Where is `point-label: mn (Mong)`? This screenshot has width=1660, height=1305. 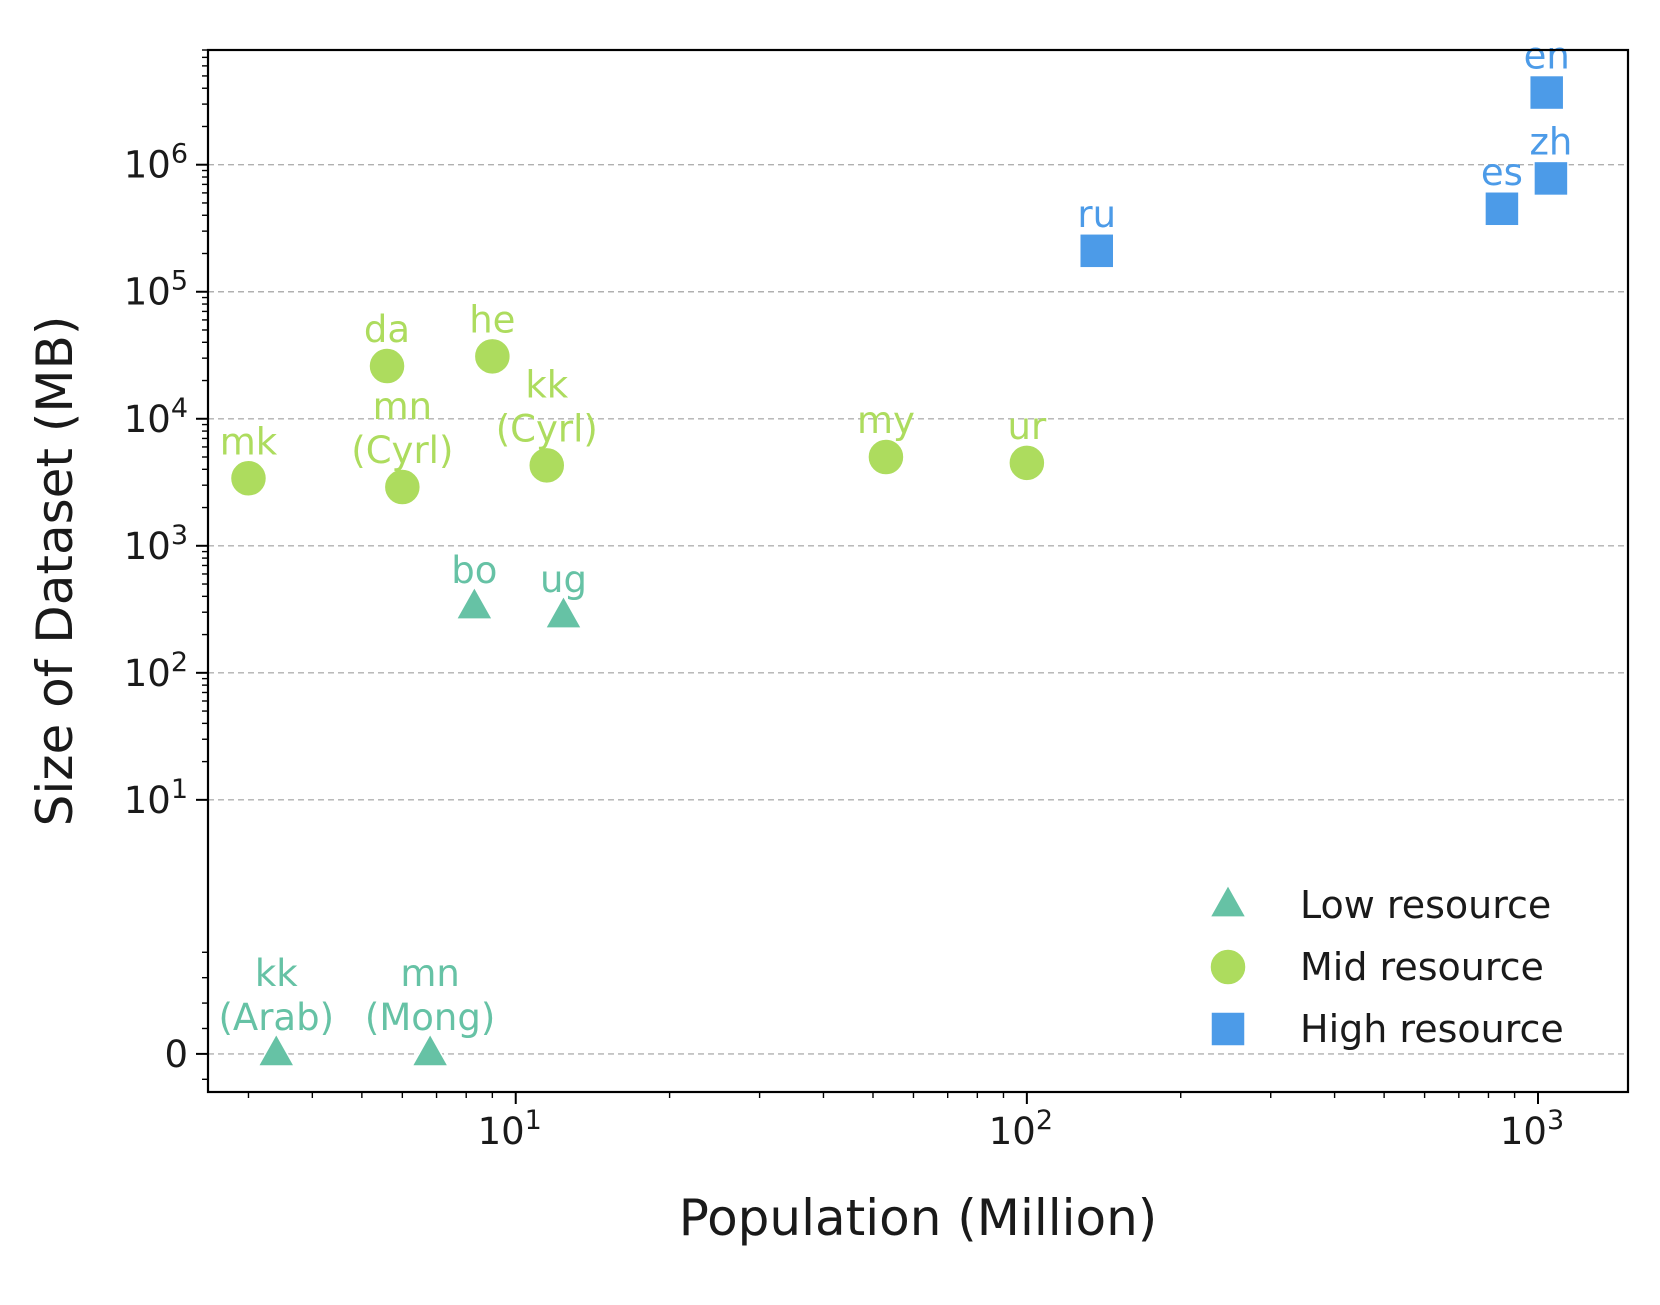
point-label: mn (Mong) is located at coordinates (430, 995).